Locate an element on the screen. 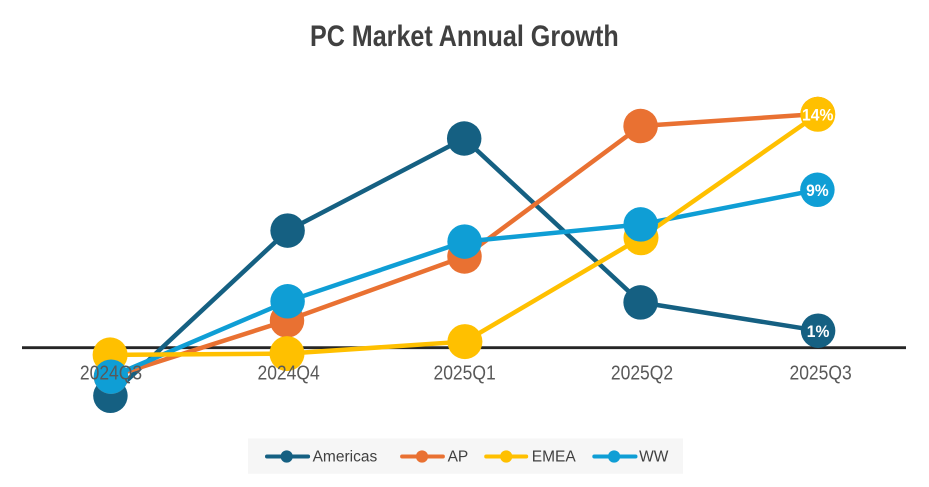 Image resolution: width=929 pixels, height=487 pixels. svg-text: PC Market Annual Growth is located at coordinates (464, 36).